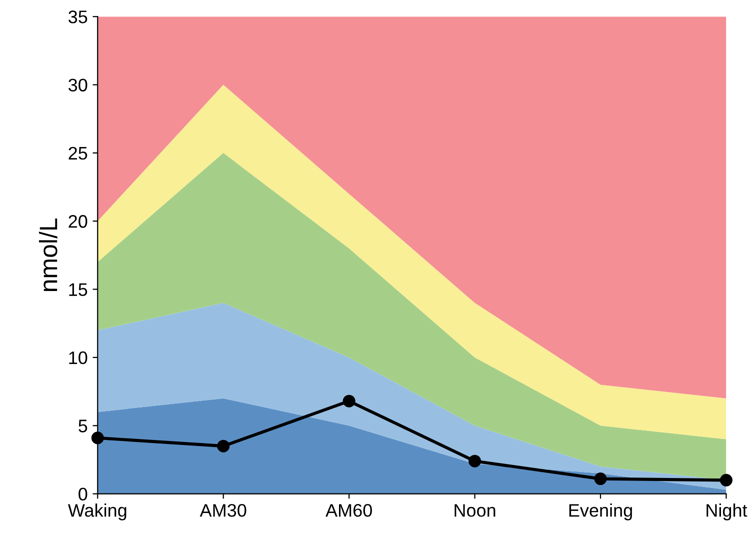 The width and height of the screenshot is (751, 535). Describe the element at coordinates (223, 510) in the screenshot. I see `x-tick-label: AM30` at that location.